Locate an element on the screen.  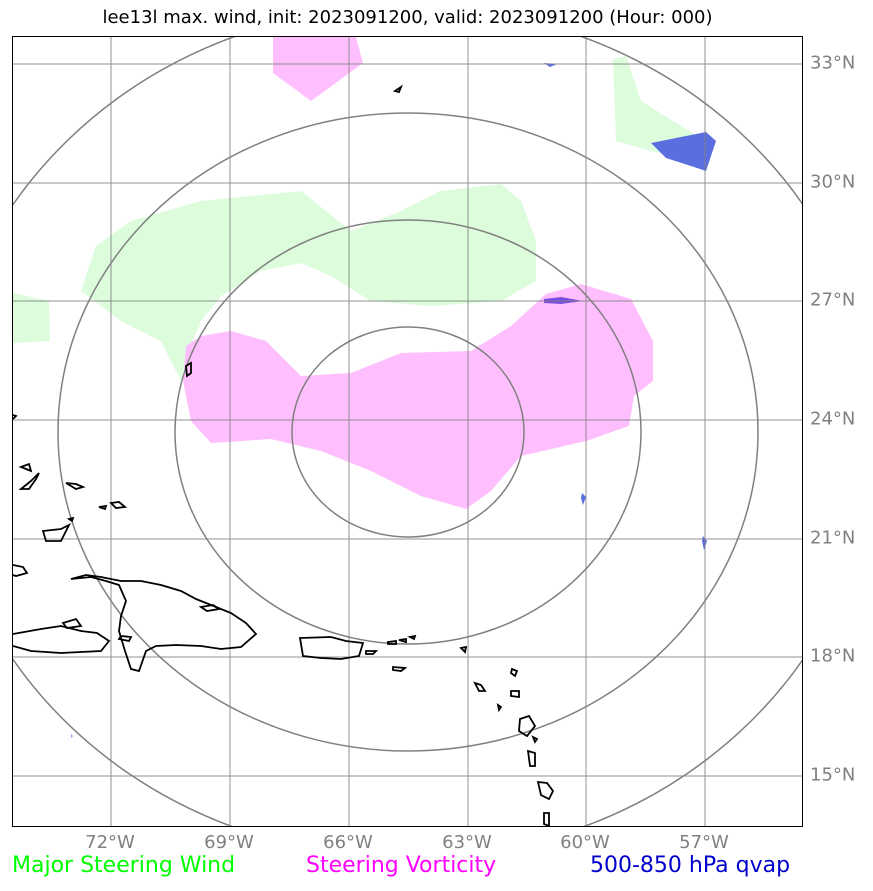
legend-steering-wind: Major Steering Wind is located at coordinates (124, 865).